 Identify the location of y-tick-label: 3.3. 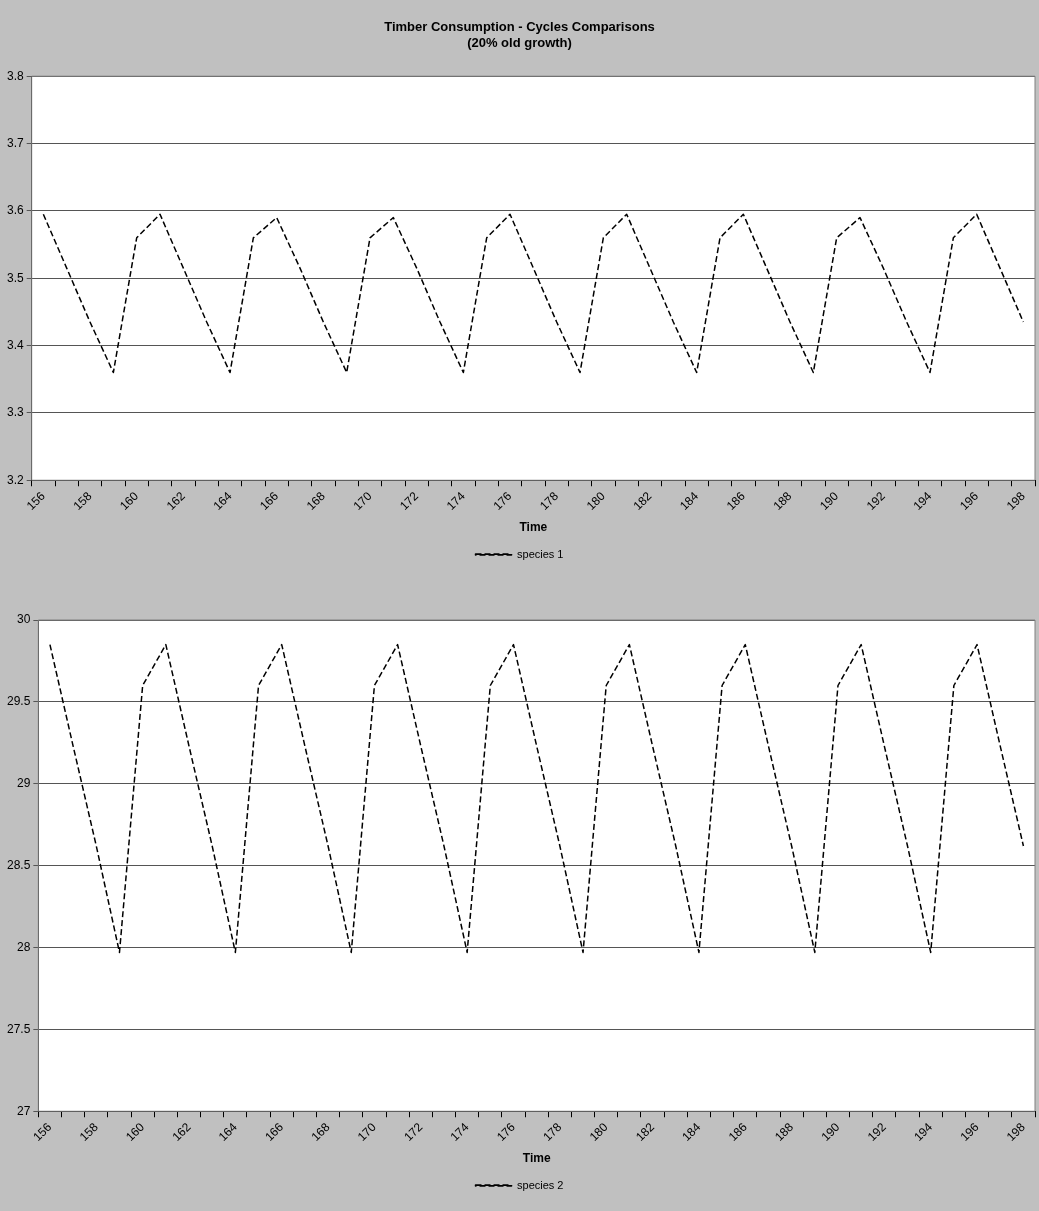
(15, 412).